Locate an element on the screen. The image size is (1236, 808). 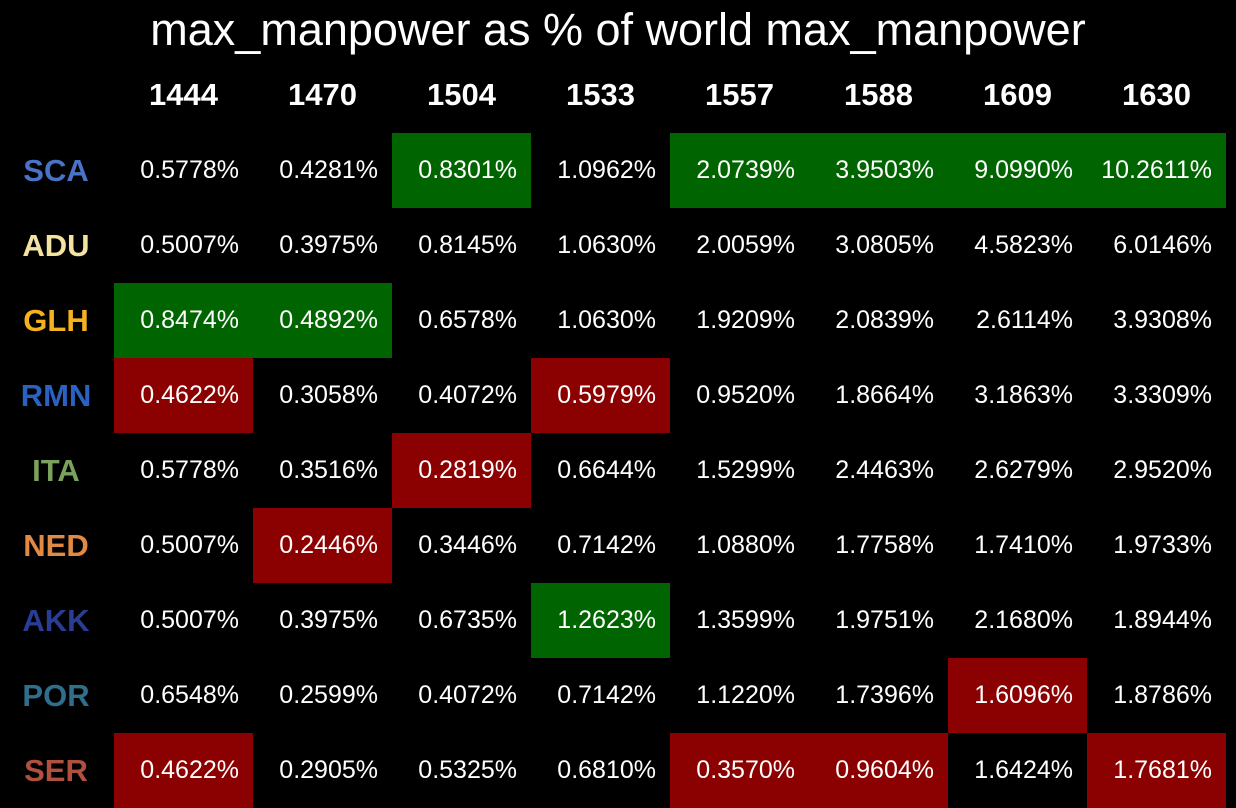
table-cell-high: 0.8474% is located at coordinates (183, 320).